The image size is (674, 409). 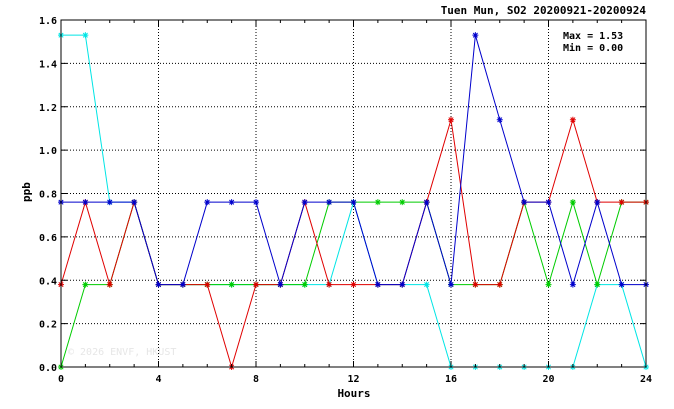 I want to click on y-tick-label: 0.4, so click(x=48, y=281).